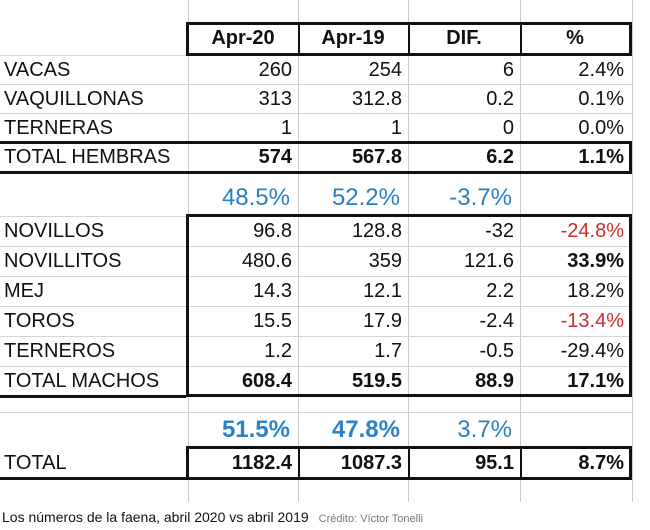  What do you see at coordinates (278, 351) in the screenshot?
I see `cell-terneros-apr20: 1.2` at bounding box center [278, 351].